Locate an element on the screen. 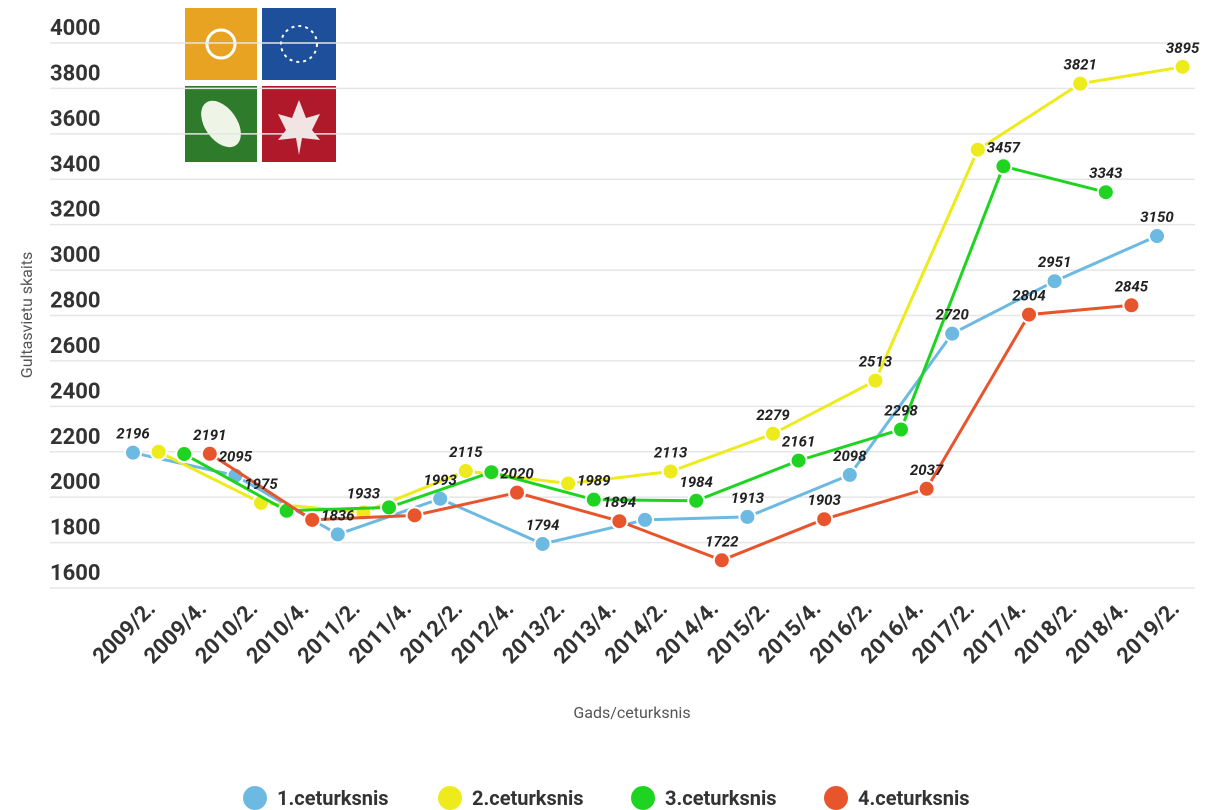 The image size is (1206, 810). data-label: 3457 is located at coordinates (1004, 147).